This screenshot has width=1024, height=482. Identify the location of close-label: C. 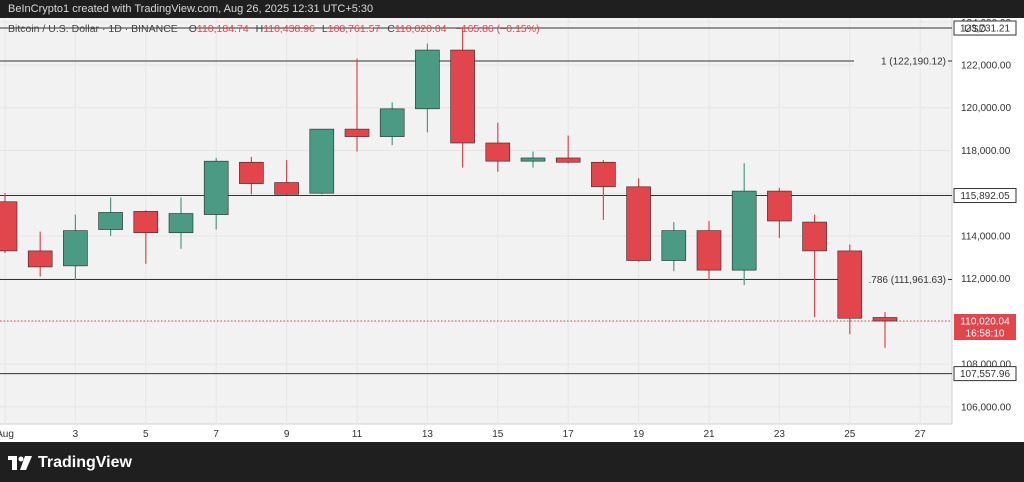
(391, 29).